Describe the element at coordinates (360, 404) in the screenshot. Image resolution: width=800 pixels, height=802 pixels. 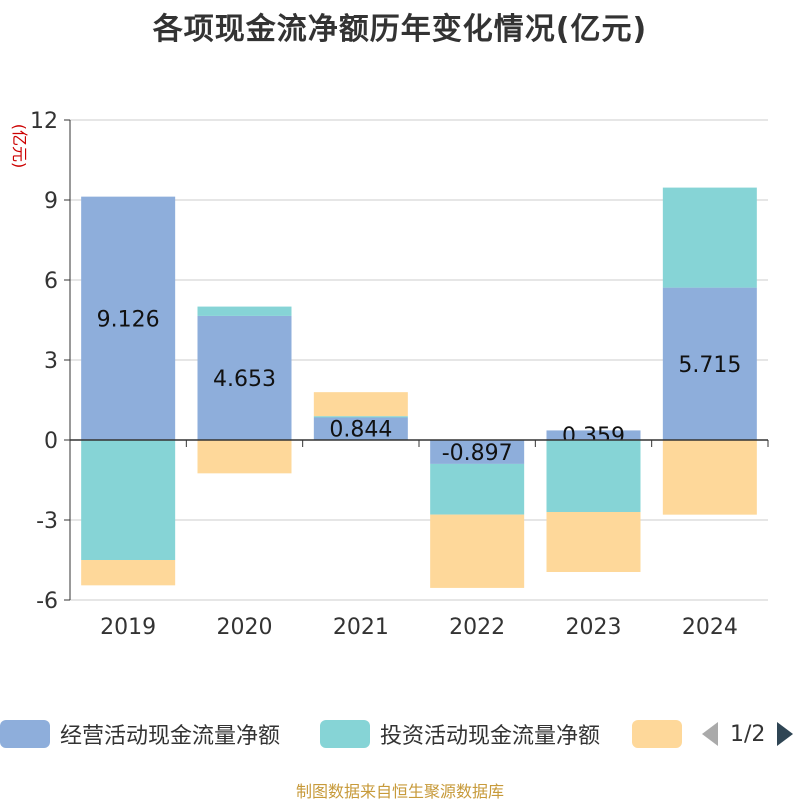
I see `bar-financing-2021` at that location.